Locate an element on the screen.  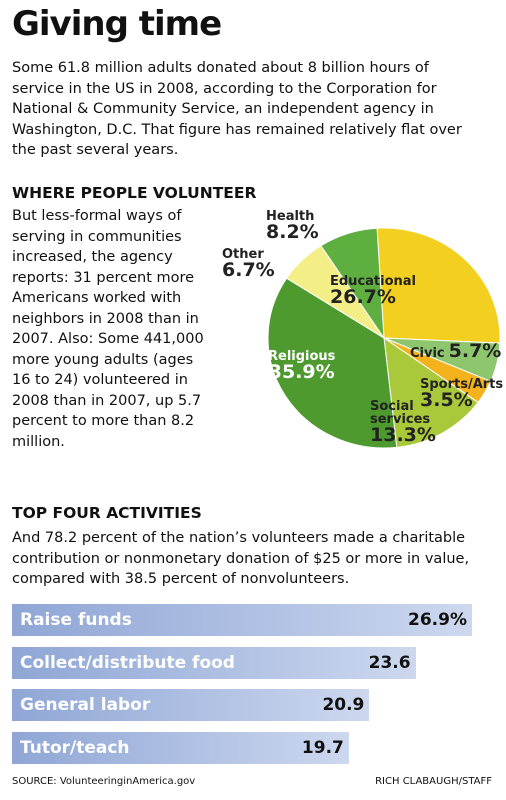
bar-title: TOP FOUR ACTIVITIES is located at coordinates (107, 513).